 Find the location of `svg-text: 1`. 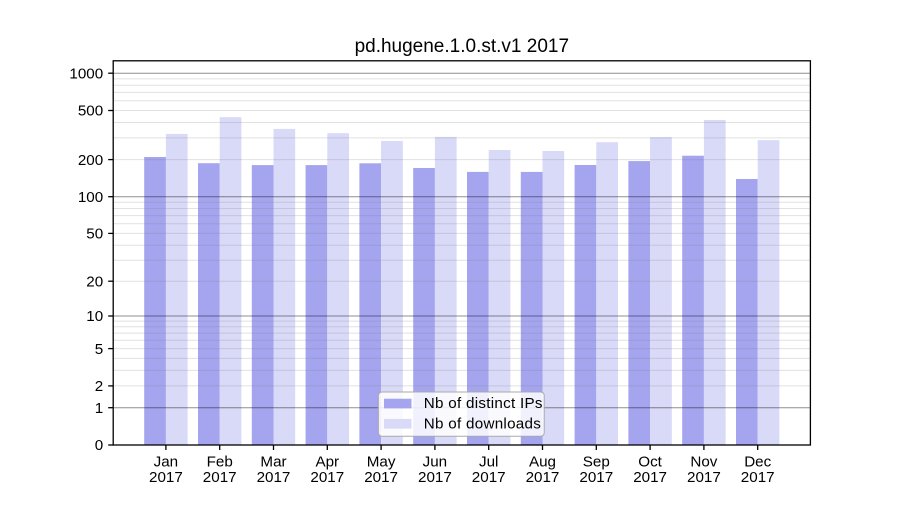

svg-text: 1 is located at coordinates (99, 408).